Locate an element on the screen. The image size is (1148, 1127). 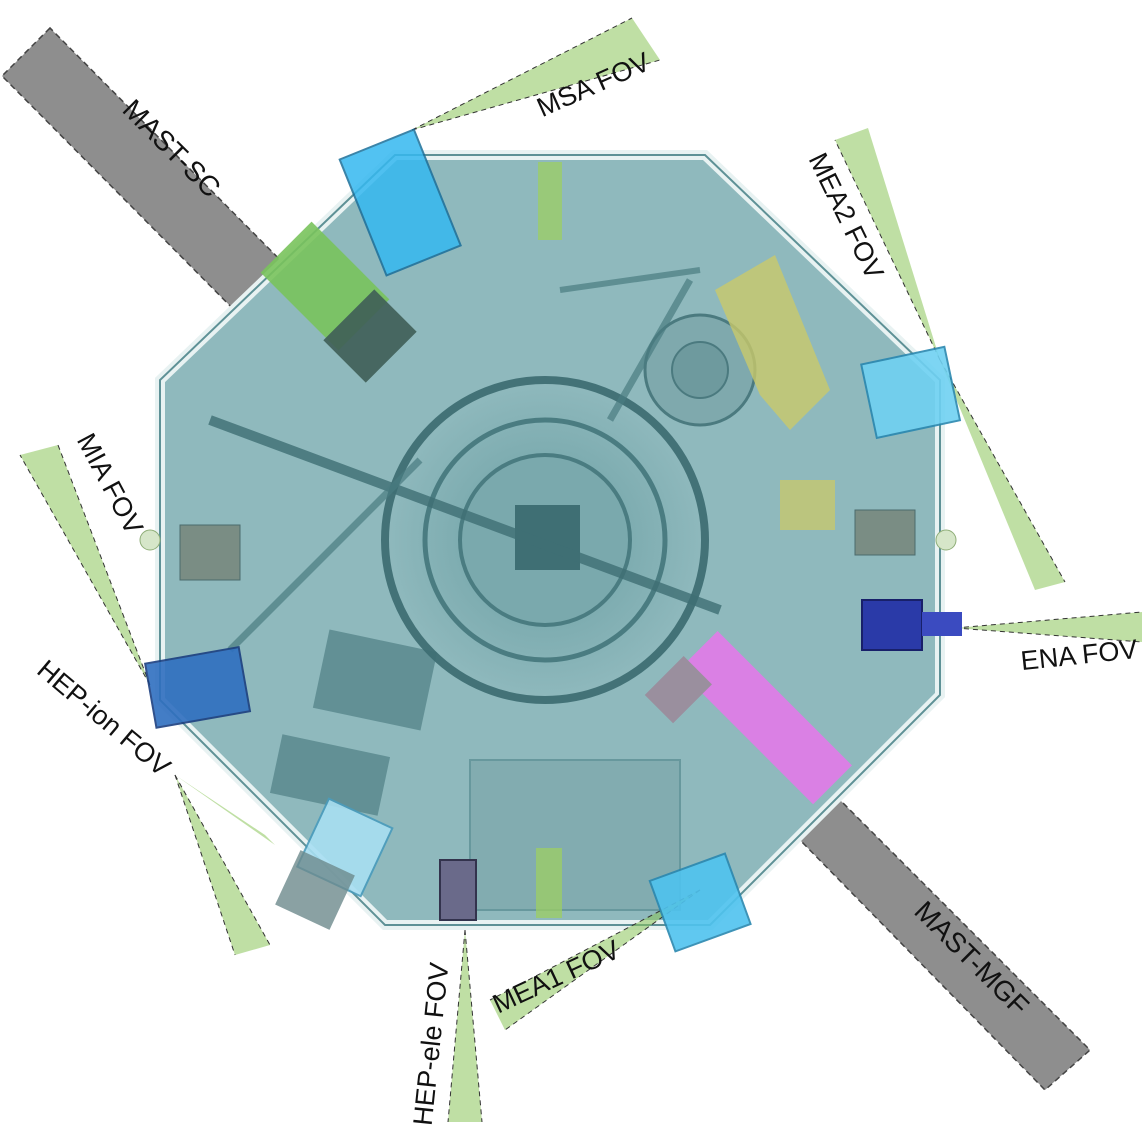
mea2-fov-cone is located at coordinates (950, 359).